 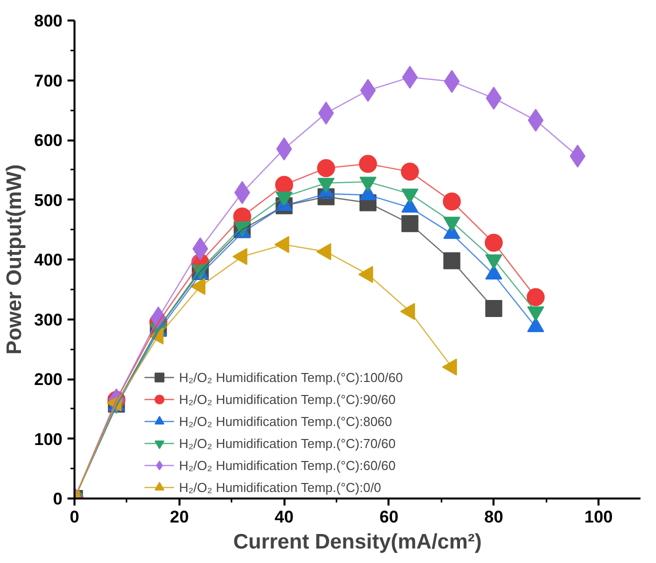 I want to click on x-tick-label: 80, so click(x=494, y=517).